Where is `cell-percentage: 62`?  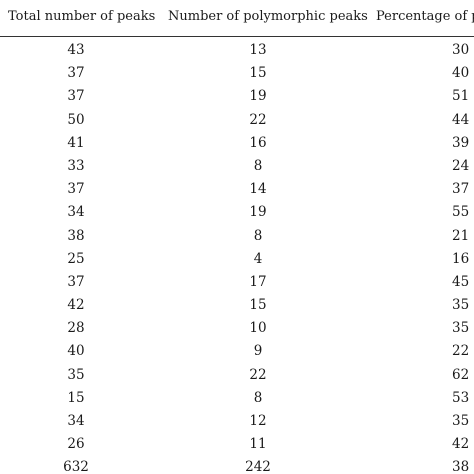
cell-percentage: 62 is located at coordinates (461, 374).